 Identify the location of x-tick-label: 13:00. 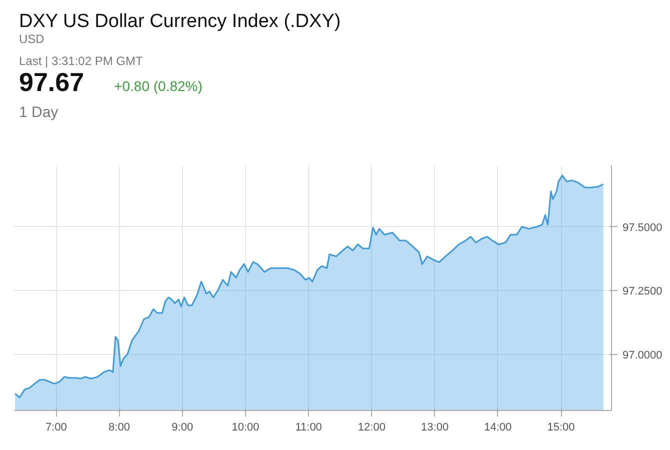
(435, 428).